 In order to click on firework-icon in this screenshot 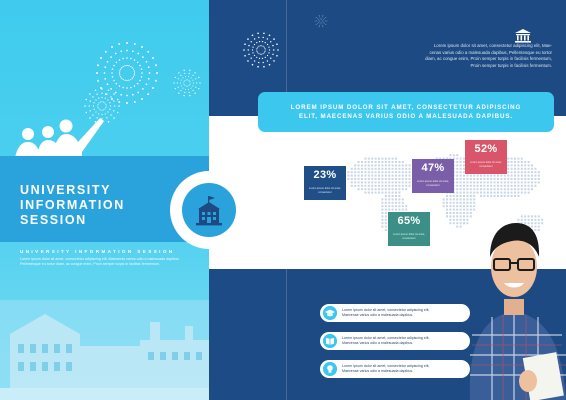, I will do `click(261, 50)`.